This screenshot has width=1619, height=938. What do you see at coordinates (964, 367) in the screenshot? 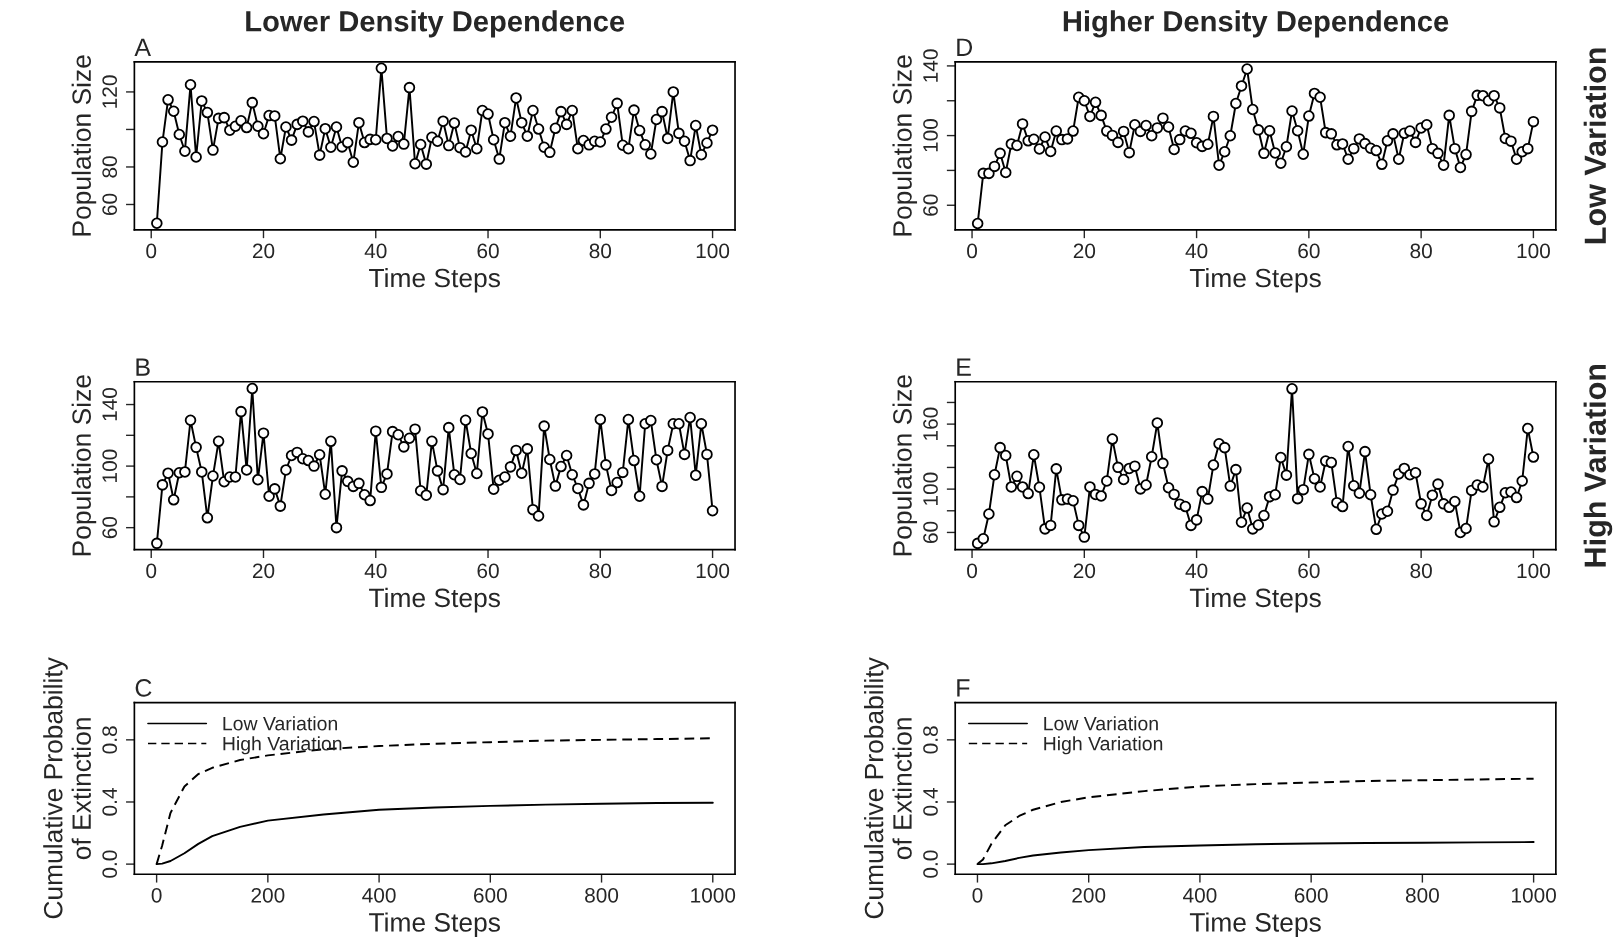
I see `text: E` at bounding box center [964, 367].